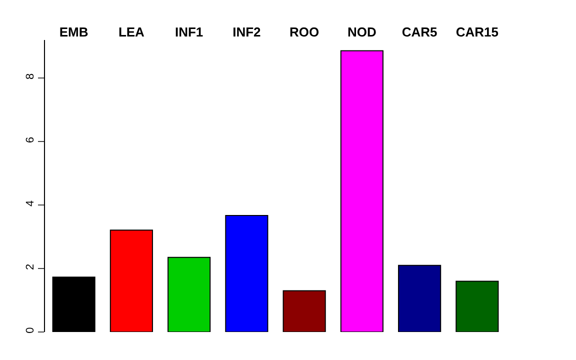  Describe the element at coordinates (30, 267) in the screenshot. I see `y-tick-label: 2` at that location.